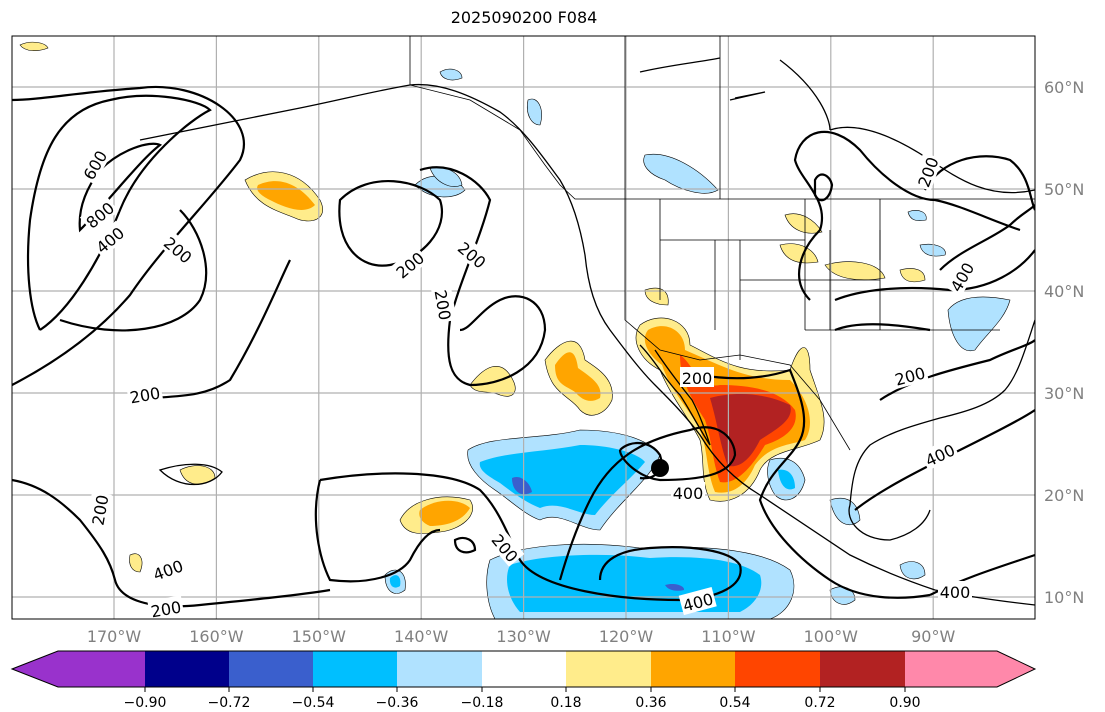  What do you see at coordinates (229, 703) in the screenshot?
I see `colorbar-tick-label: −0.72` at bounding box center [229, 703].